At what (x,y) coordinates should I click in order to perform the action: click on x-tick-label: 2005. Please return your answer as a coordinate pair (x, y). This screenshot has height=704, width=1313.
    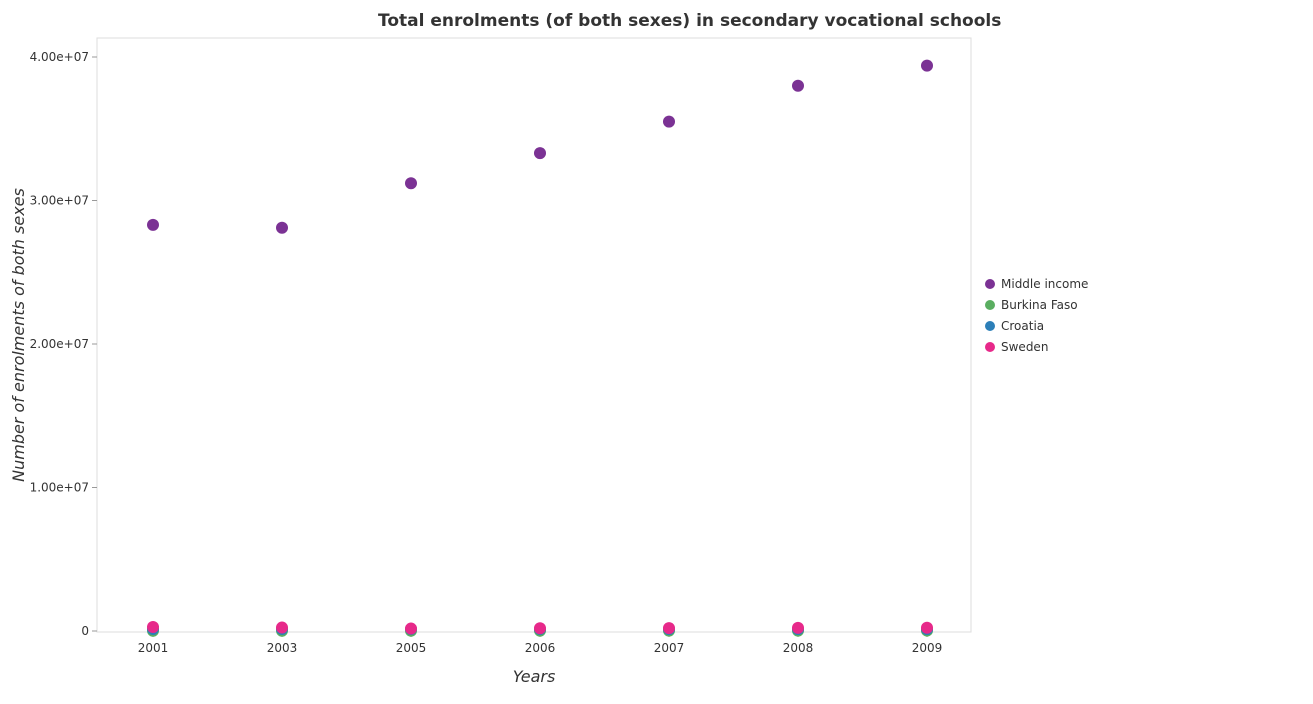
    Looking at the image, I should click on (411, 648).